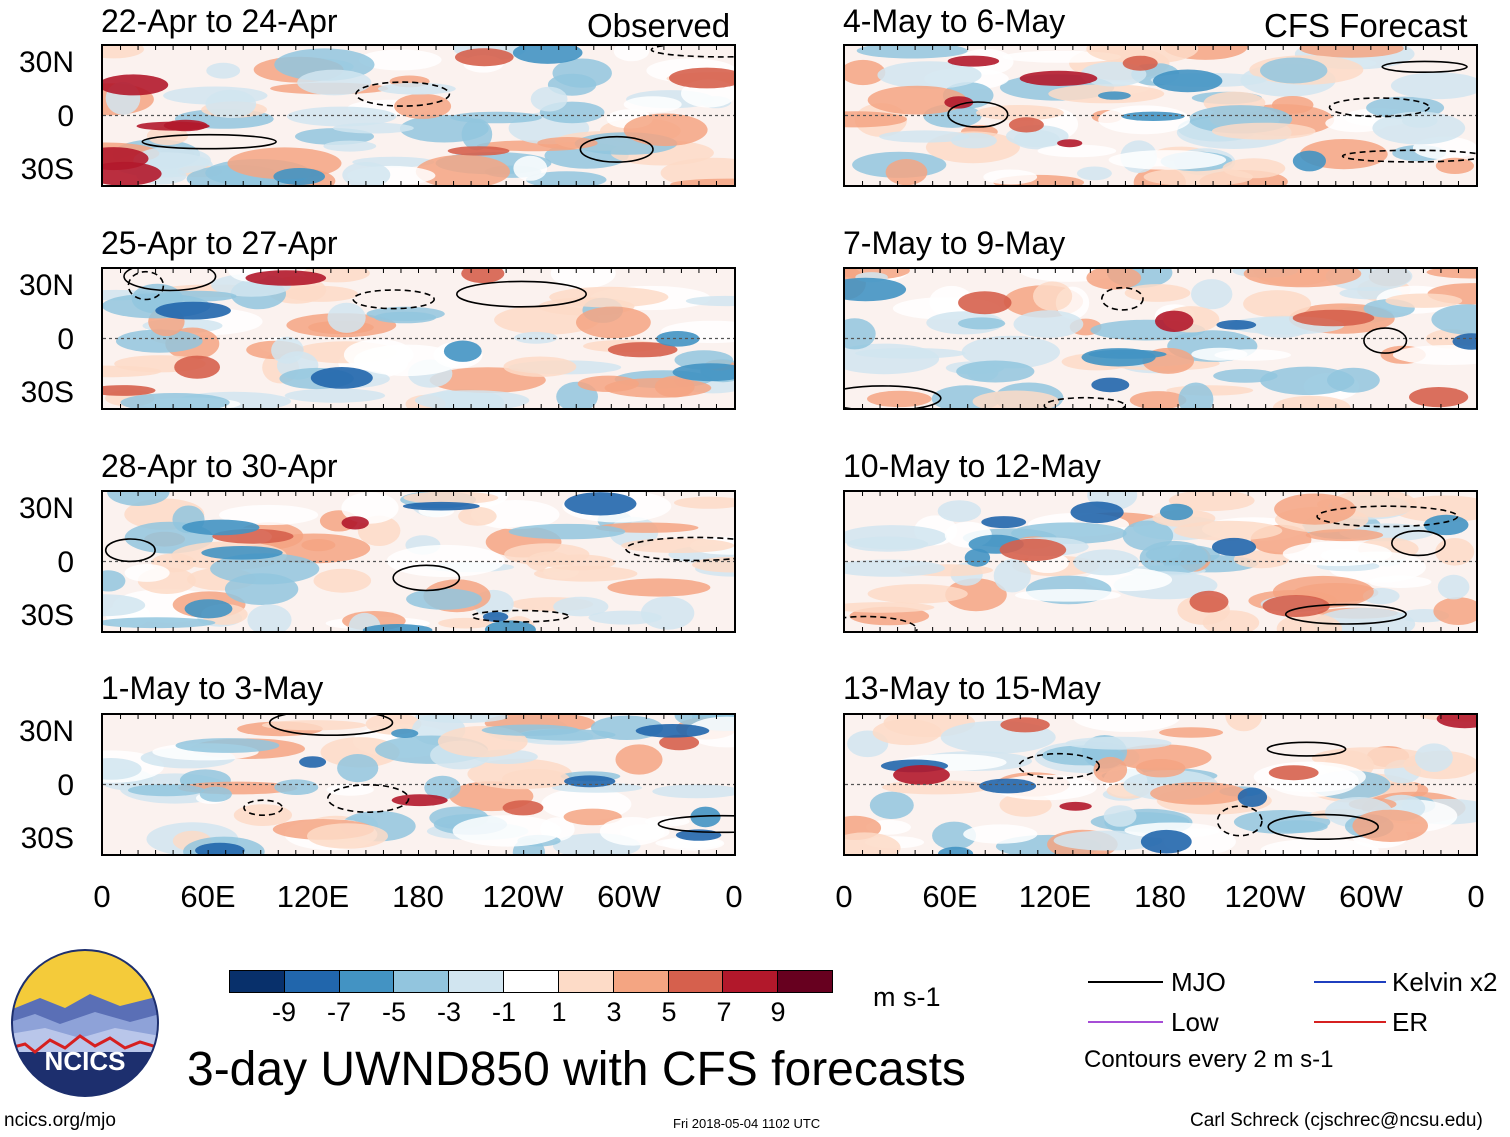 This screenshot has height=1137, width=1510. What do you see at coordinates (954, 243) in the screenshot?
I see `panel-title-fc-2: 7-May to 9-May` at bounding box center [954, 243].